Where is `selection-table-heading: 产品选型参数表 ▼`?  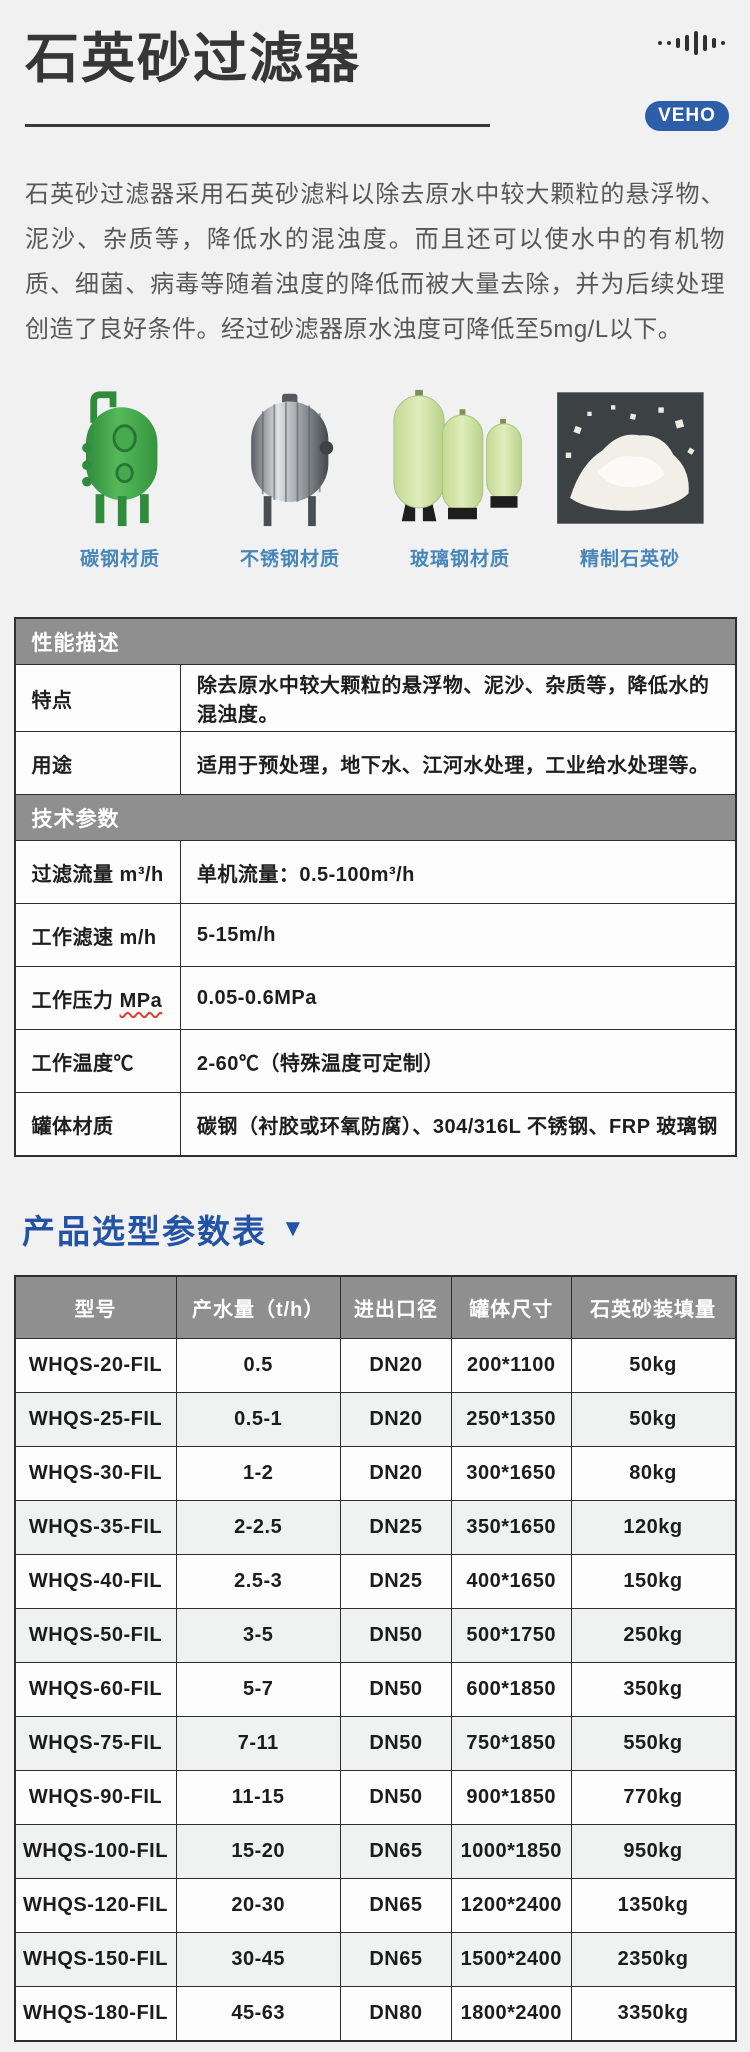 selection-table-heading: 产品选型参数表 ▼ is located at coordinates (386, 1229).